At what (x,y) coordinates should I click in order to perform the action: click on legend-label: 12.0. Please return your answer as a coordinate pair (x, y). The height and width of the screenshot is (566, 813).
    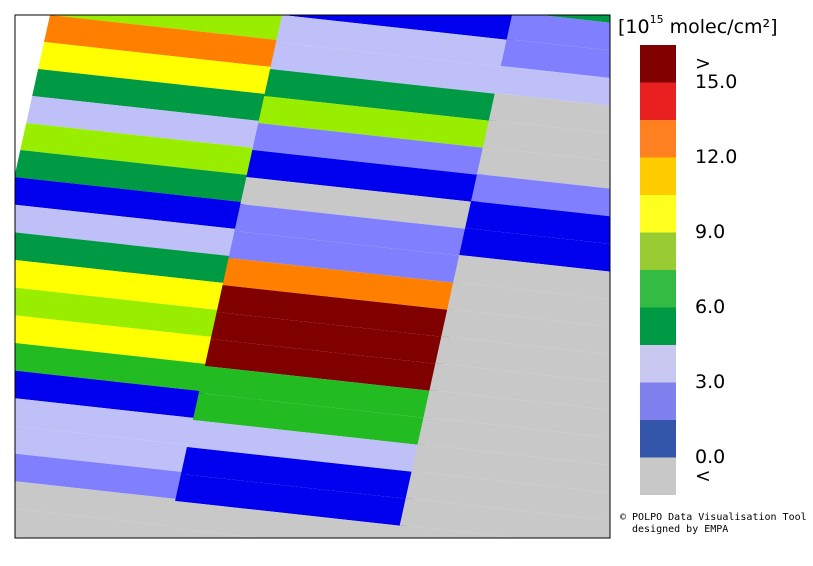
    Looking at the image, I should click on (716, 157).